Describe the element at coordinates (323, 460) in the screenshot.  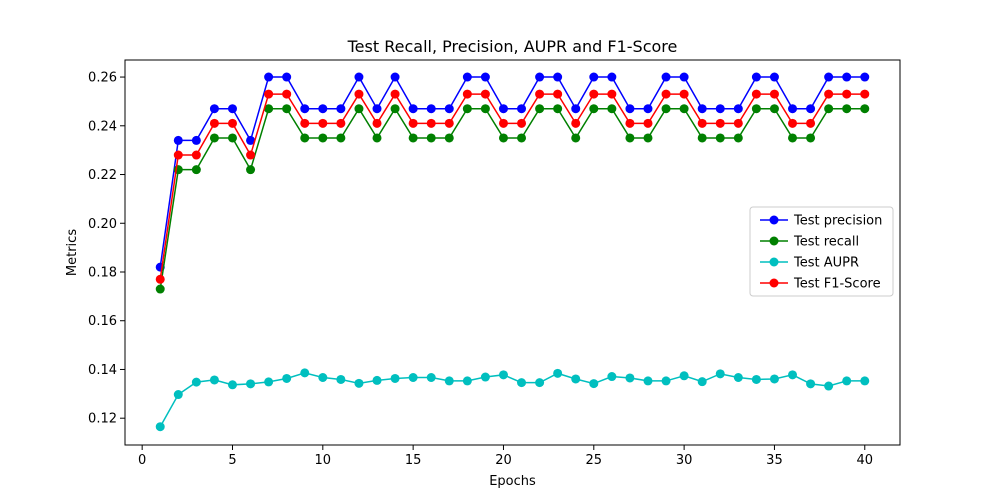
I see `x-tick-label: 10` at that location.